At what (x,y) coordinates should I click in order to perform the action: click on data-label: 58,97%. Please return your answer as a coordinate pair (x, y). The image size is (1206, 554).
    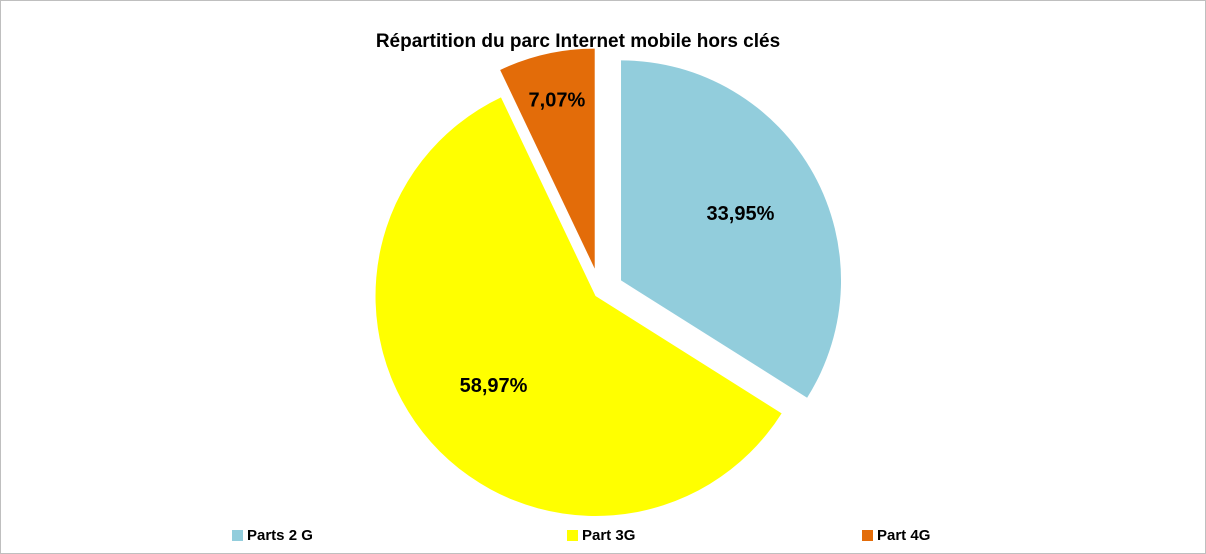
    Looking at the image, I should click on (494, 386).